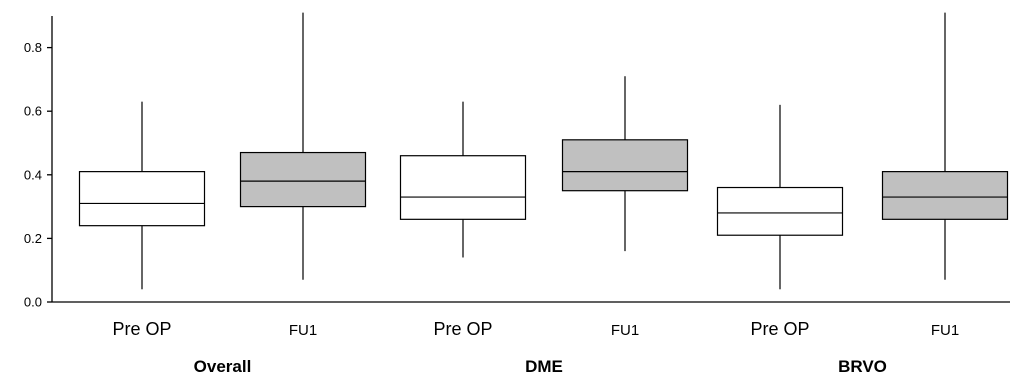  I want to click on y-tick-label: 0.8, so click(33, 47).